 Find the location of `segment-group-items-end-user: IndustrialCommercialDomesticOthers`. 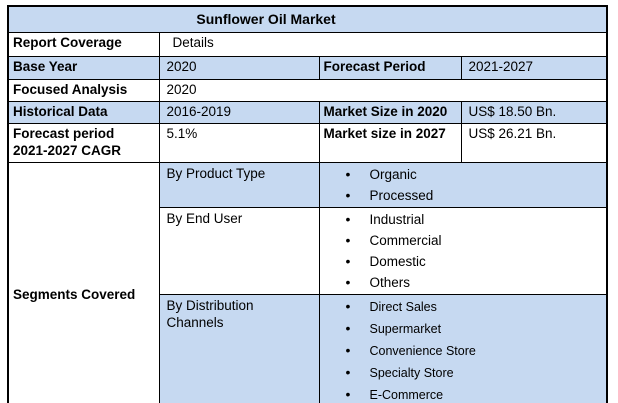

segment-group-items-end-user: IndustrialCommercialDomesticOthers is located at coordinates (463, 250).